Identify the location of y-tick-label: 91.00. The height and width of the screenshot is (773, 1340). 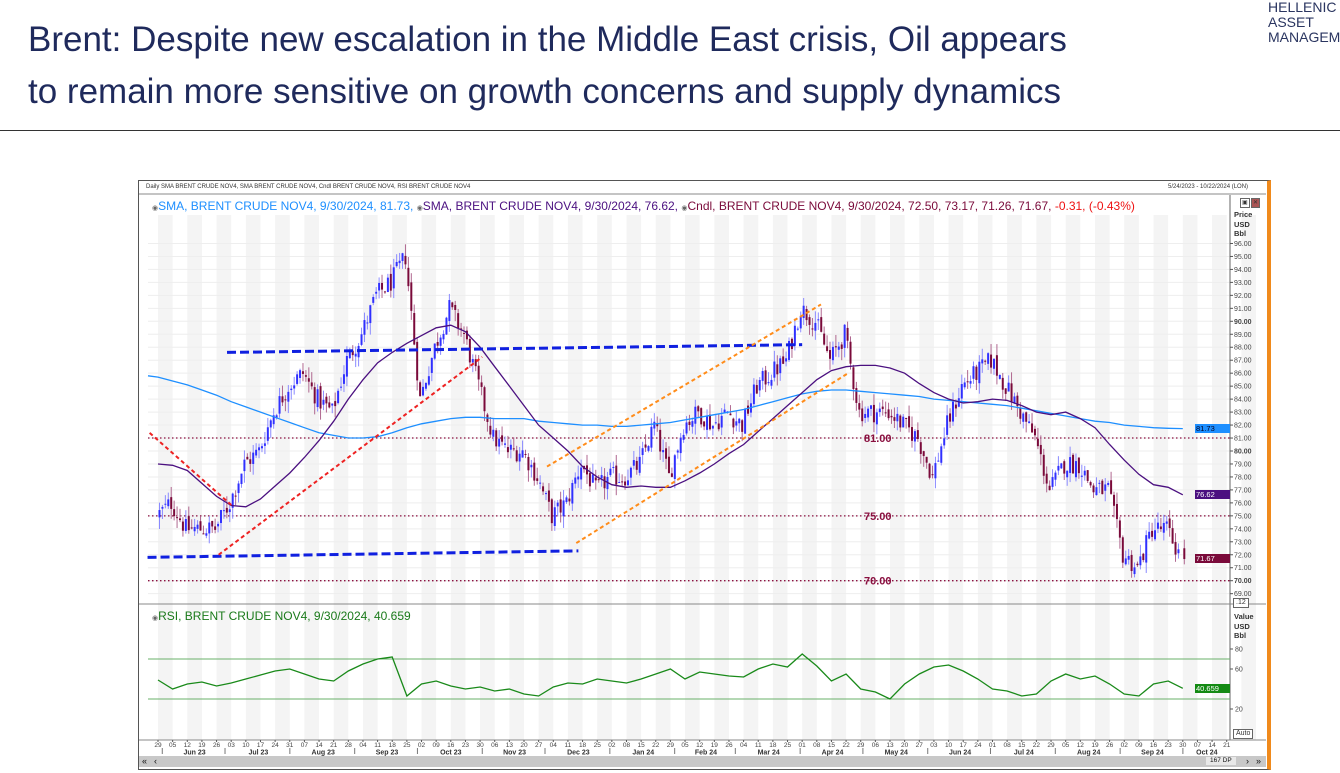
(1243, 309).